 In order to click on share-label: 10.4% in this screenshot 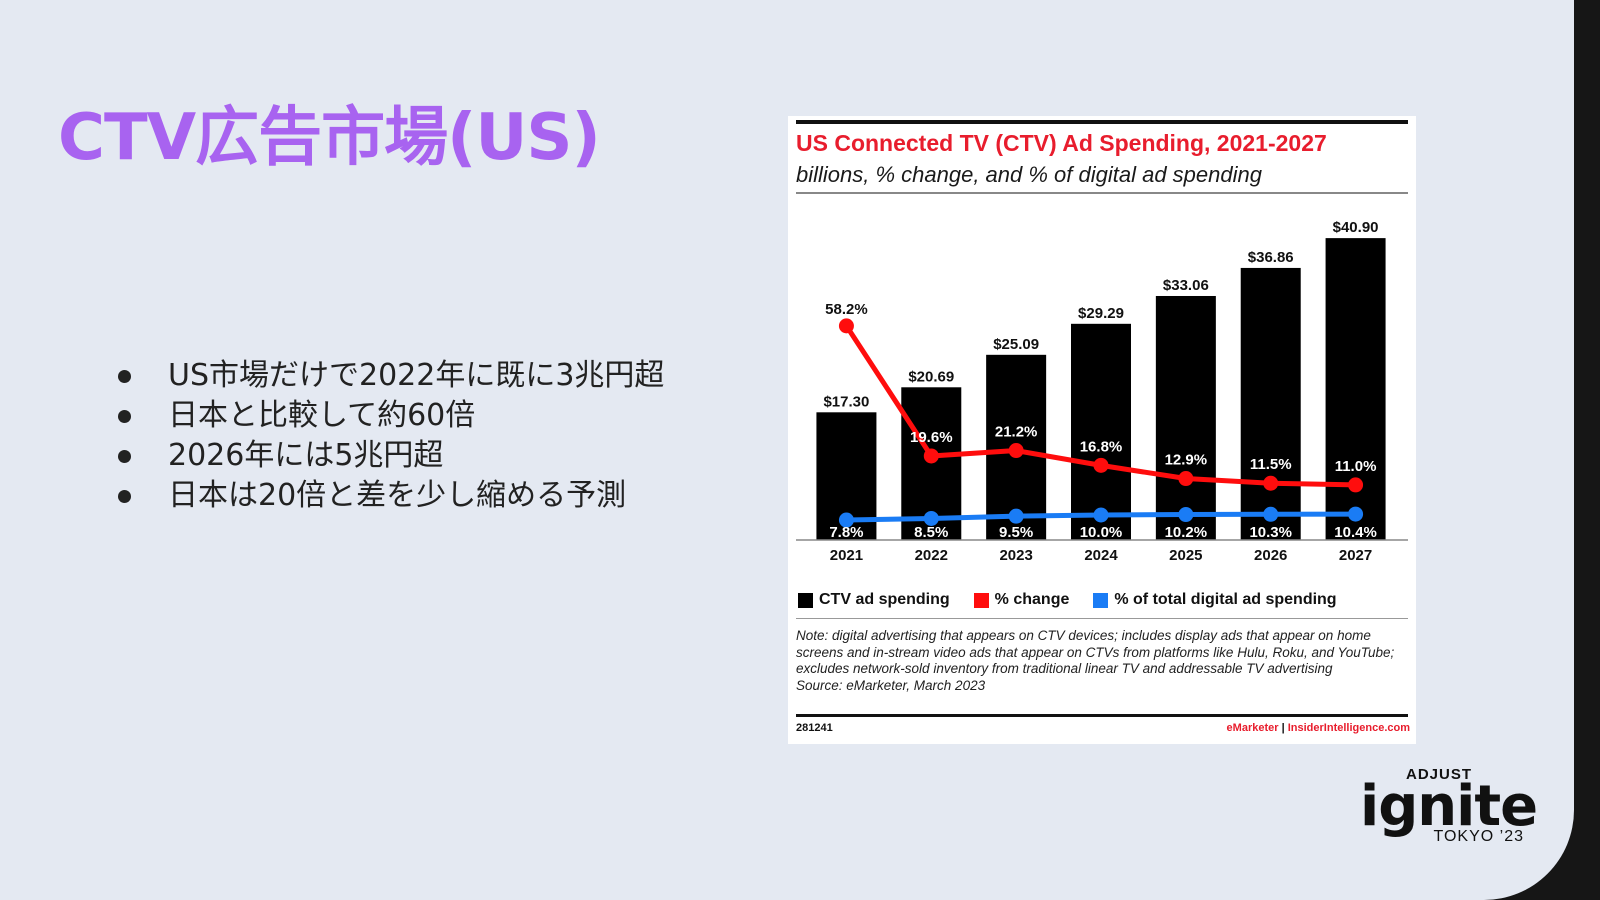, I will do `click(1355, 532)`.